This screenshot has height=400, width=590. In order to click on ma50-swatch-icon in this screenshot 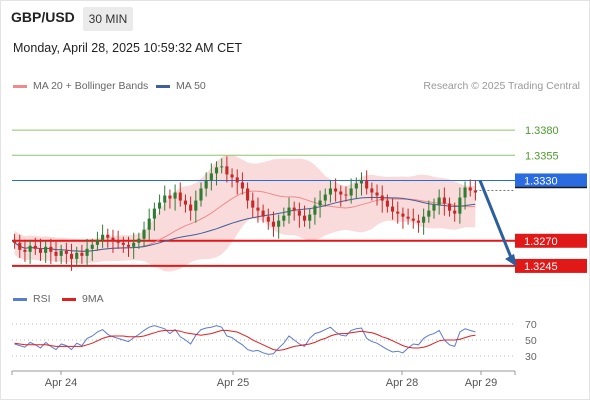, I will do `click(163, 86)`.